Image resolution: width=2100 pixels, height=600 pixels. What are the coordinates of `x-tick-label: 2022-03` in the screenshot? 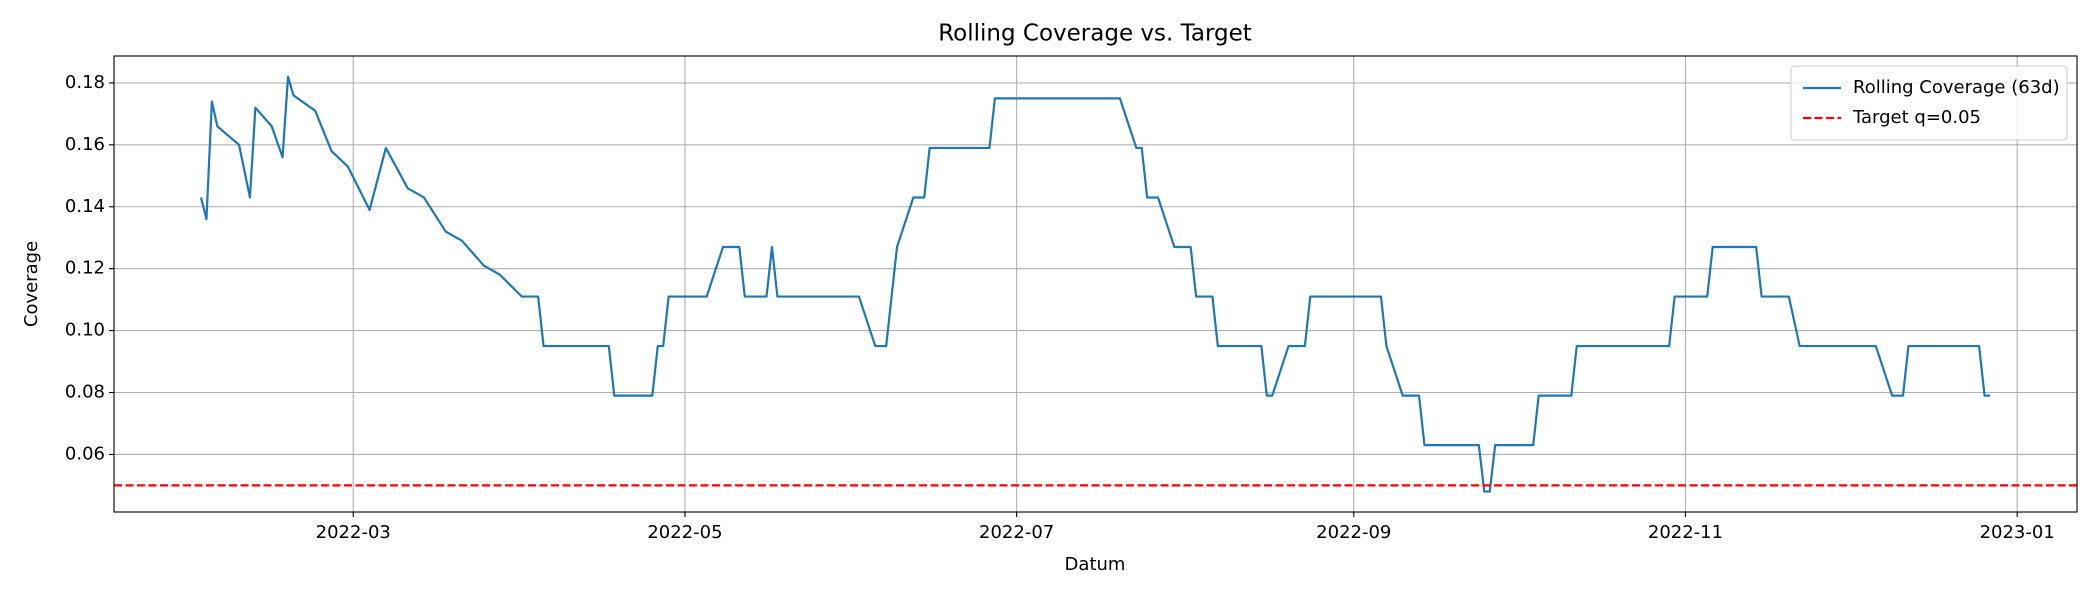 It's located at (353, 532).